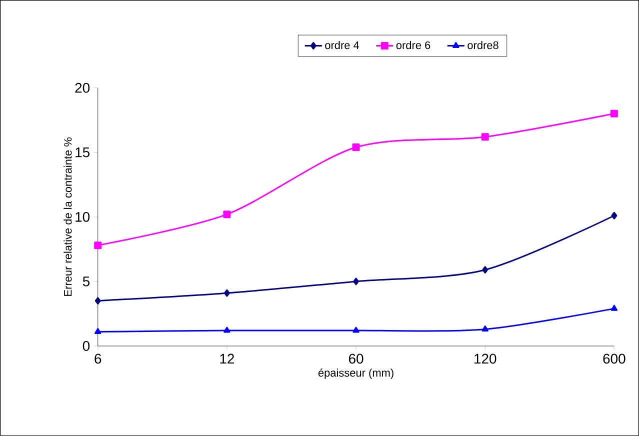  What do you see at coordinates (614, 359) in the screenshot?
I see `x-tick-label: 600` at bounding box center [614, 359].